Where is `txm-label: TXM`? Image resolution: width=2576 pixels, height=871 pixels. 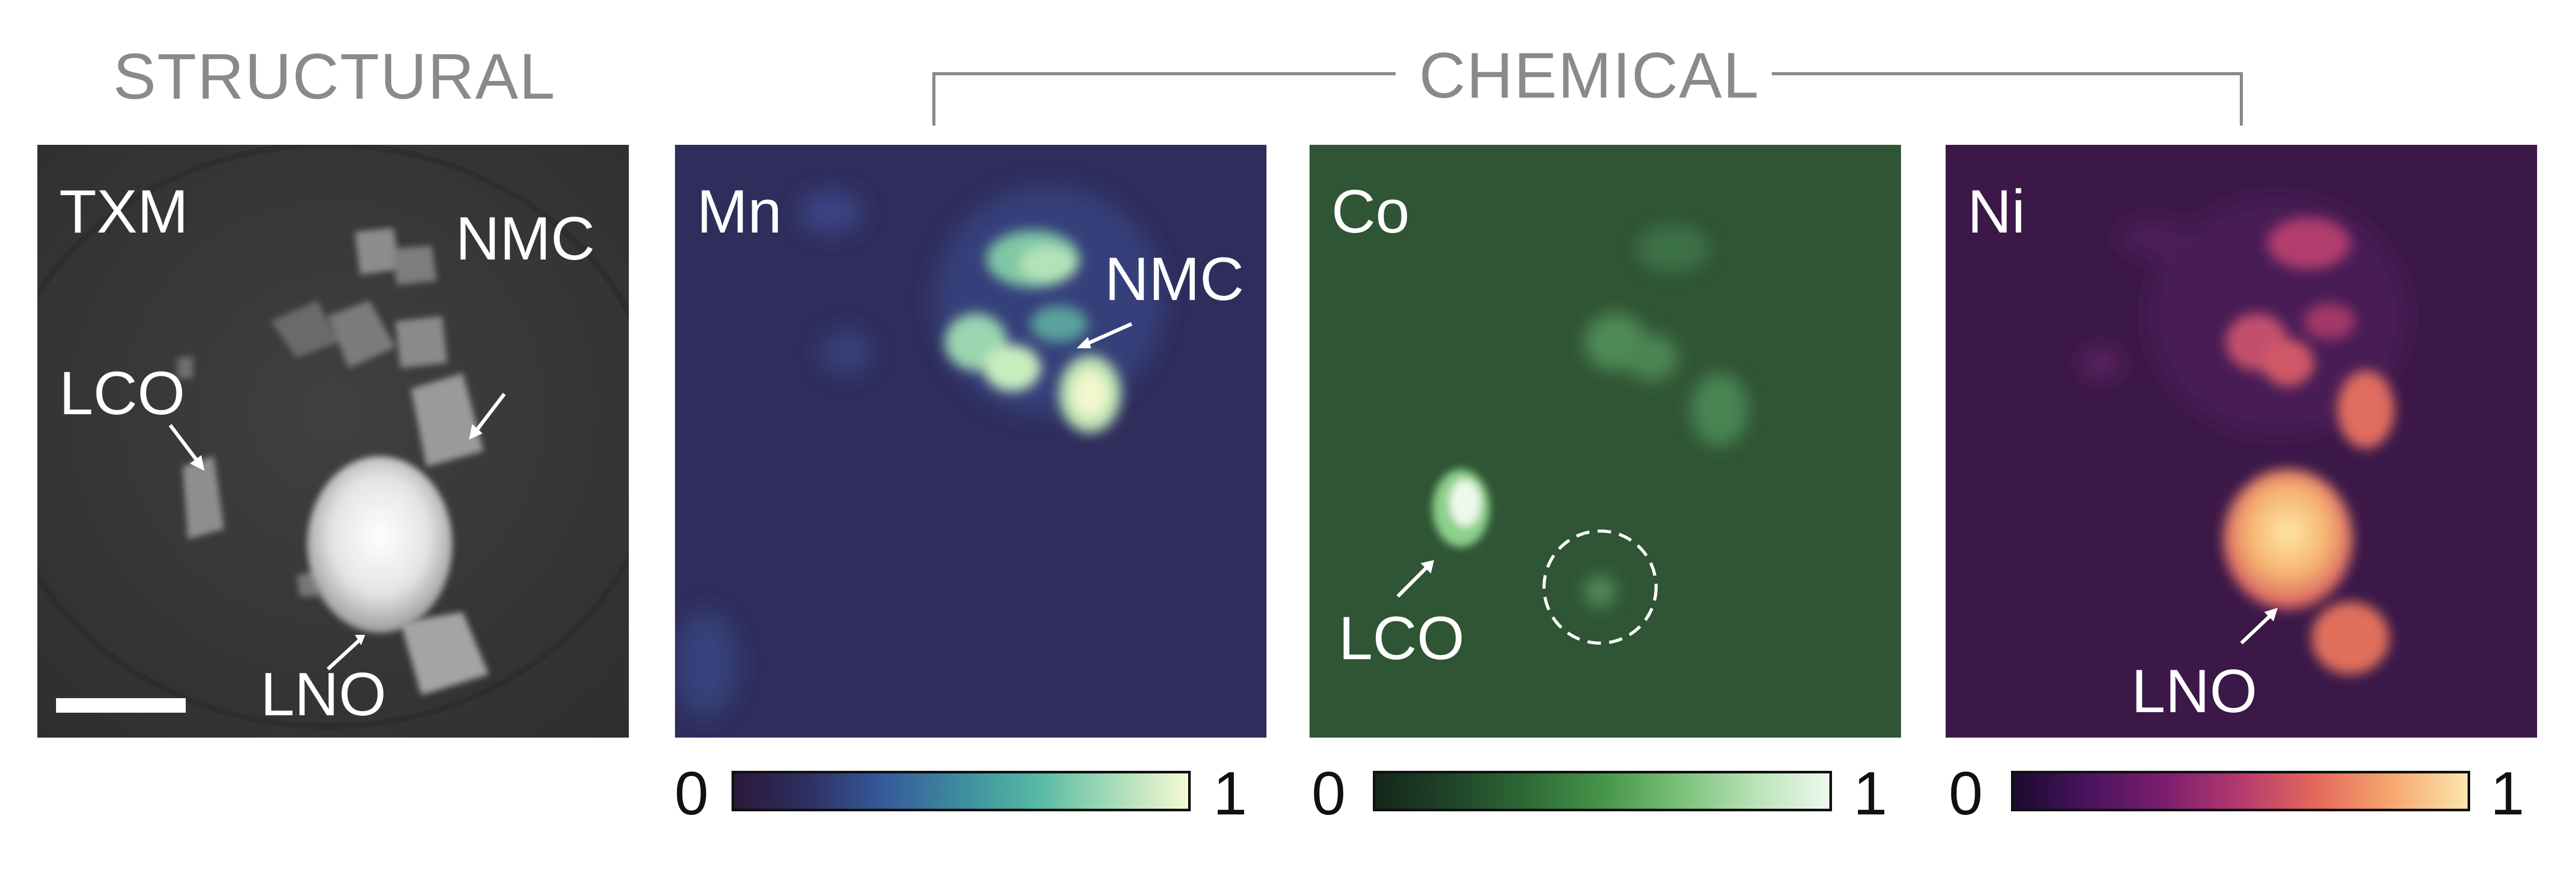 txm-label: TXM is located at coordinates (124, 212).